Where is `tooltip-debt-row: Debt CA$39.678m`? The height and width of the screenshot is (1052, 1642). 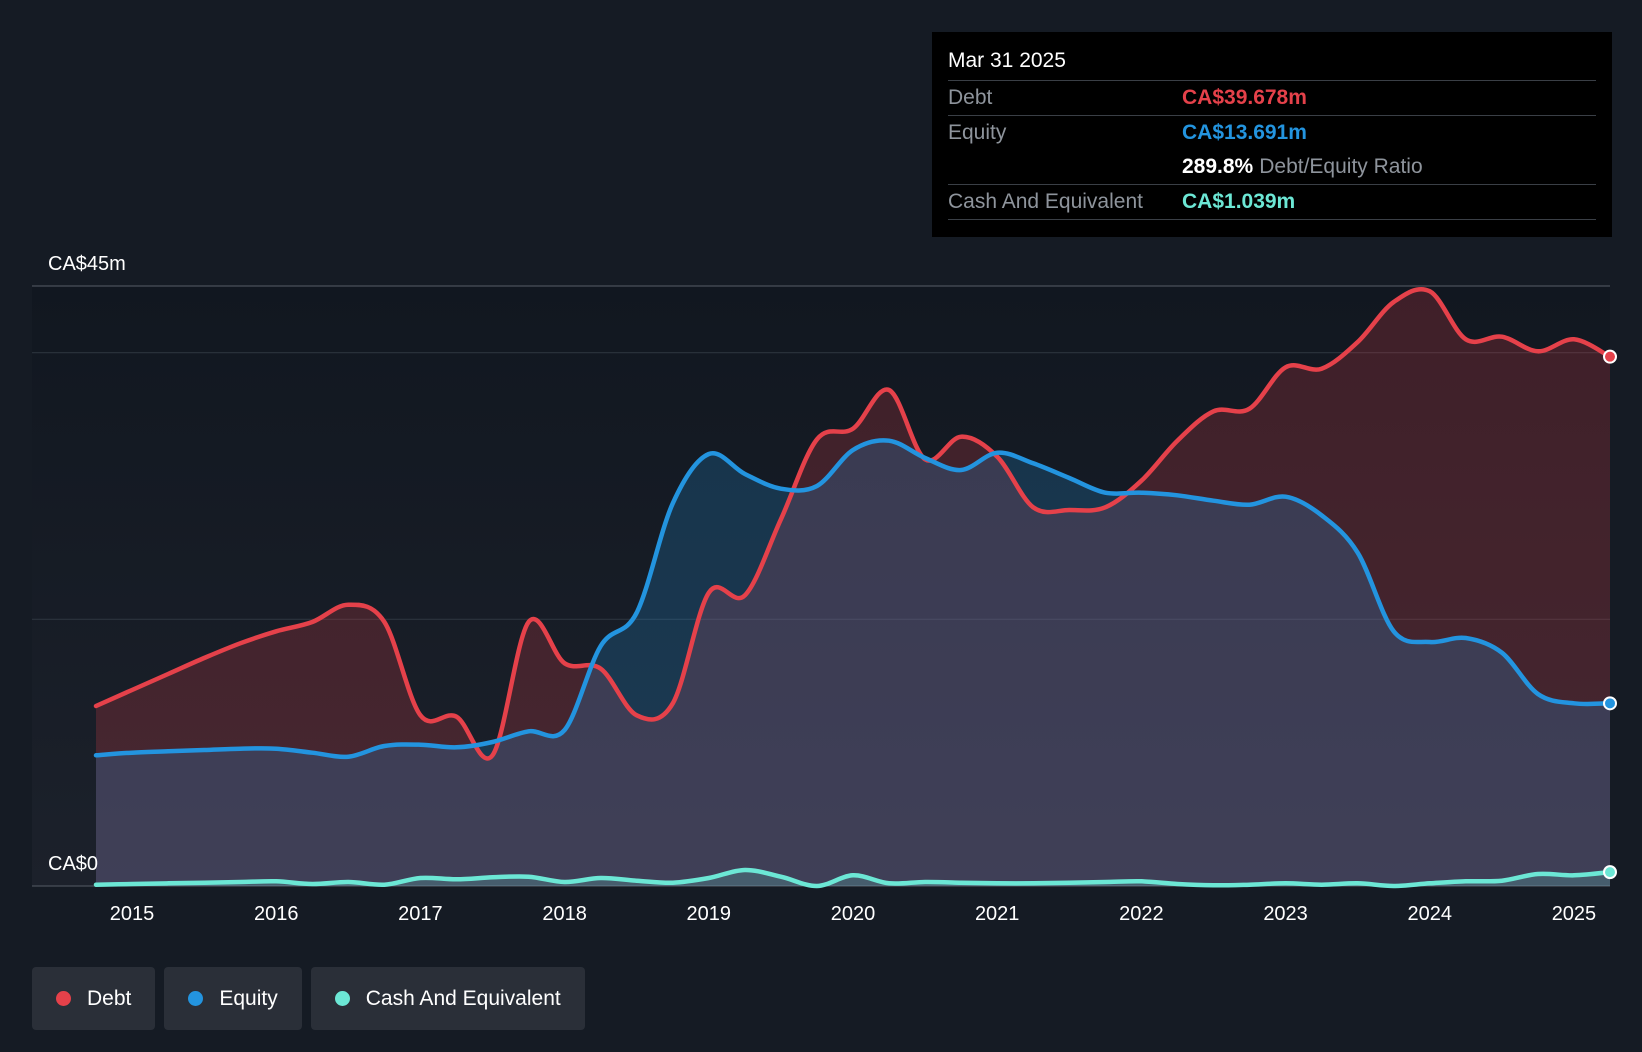
tooltip-debt-row: Debt CA$39.678m is located at coordinates (1272, 98).